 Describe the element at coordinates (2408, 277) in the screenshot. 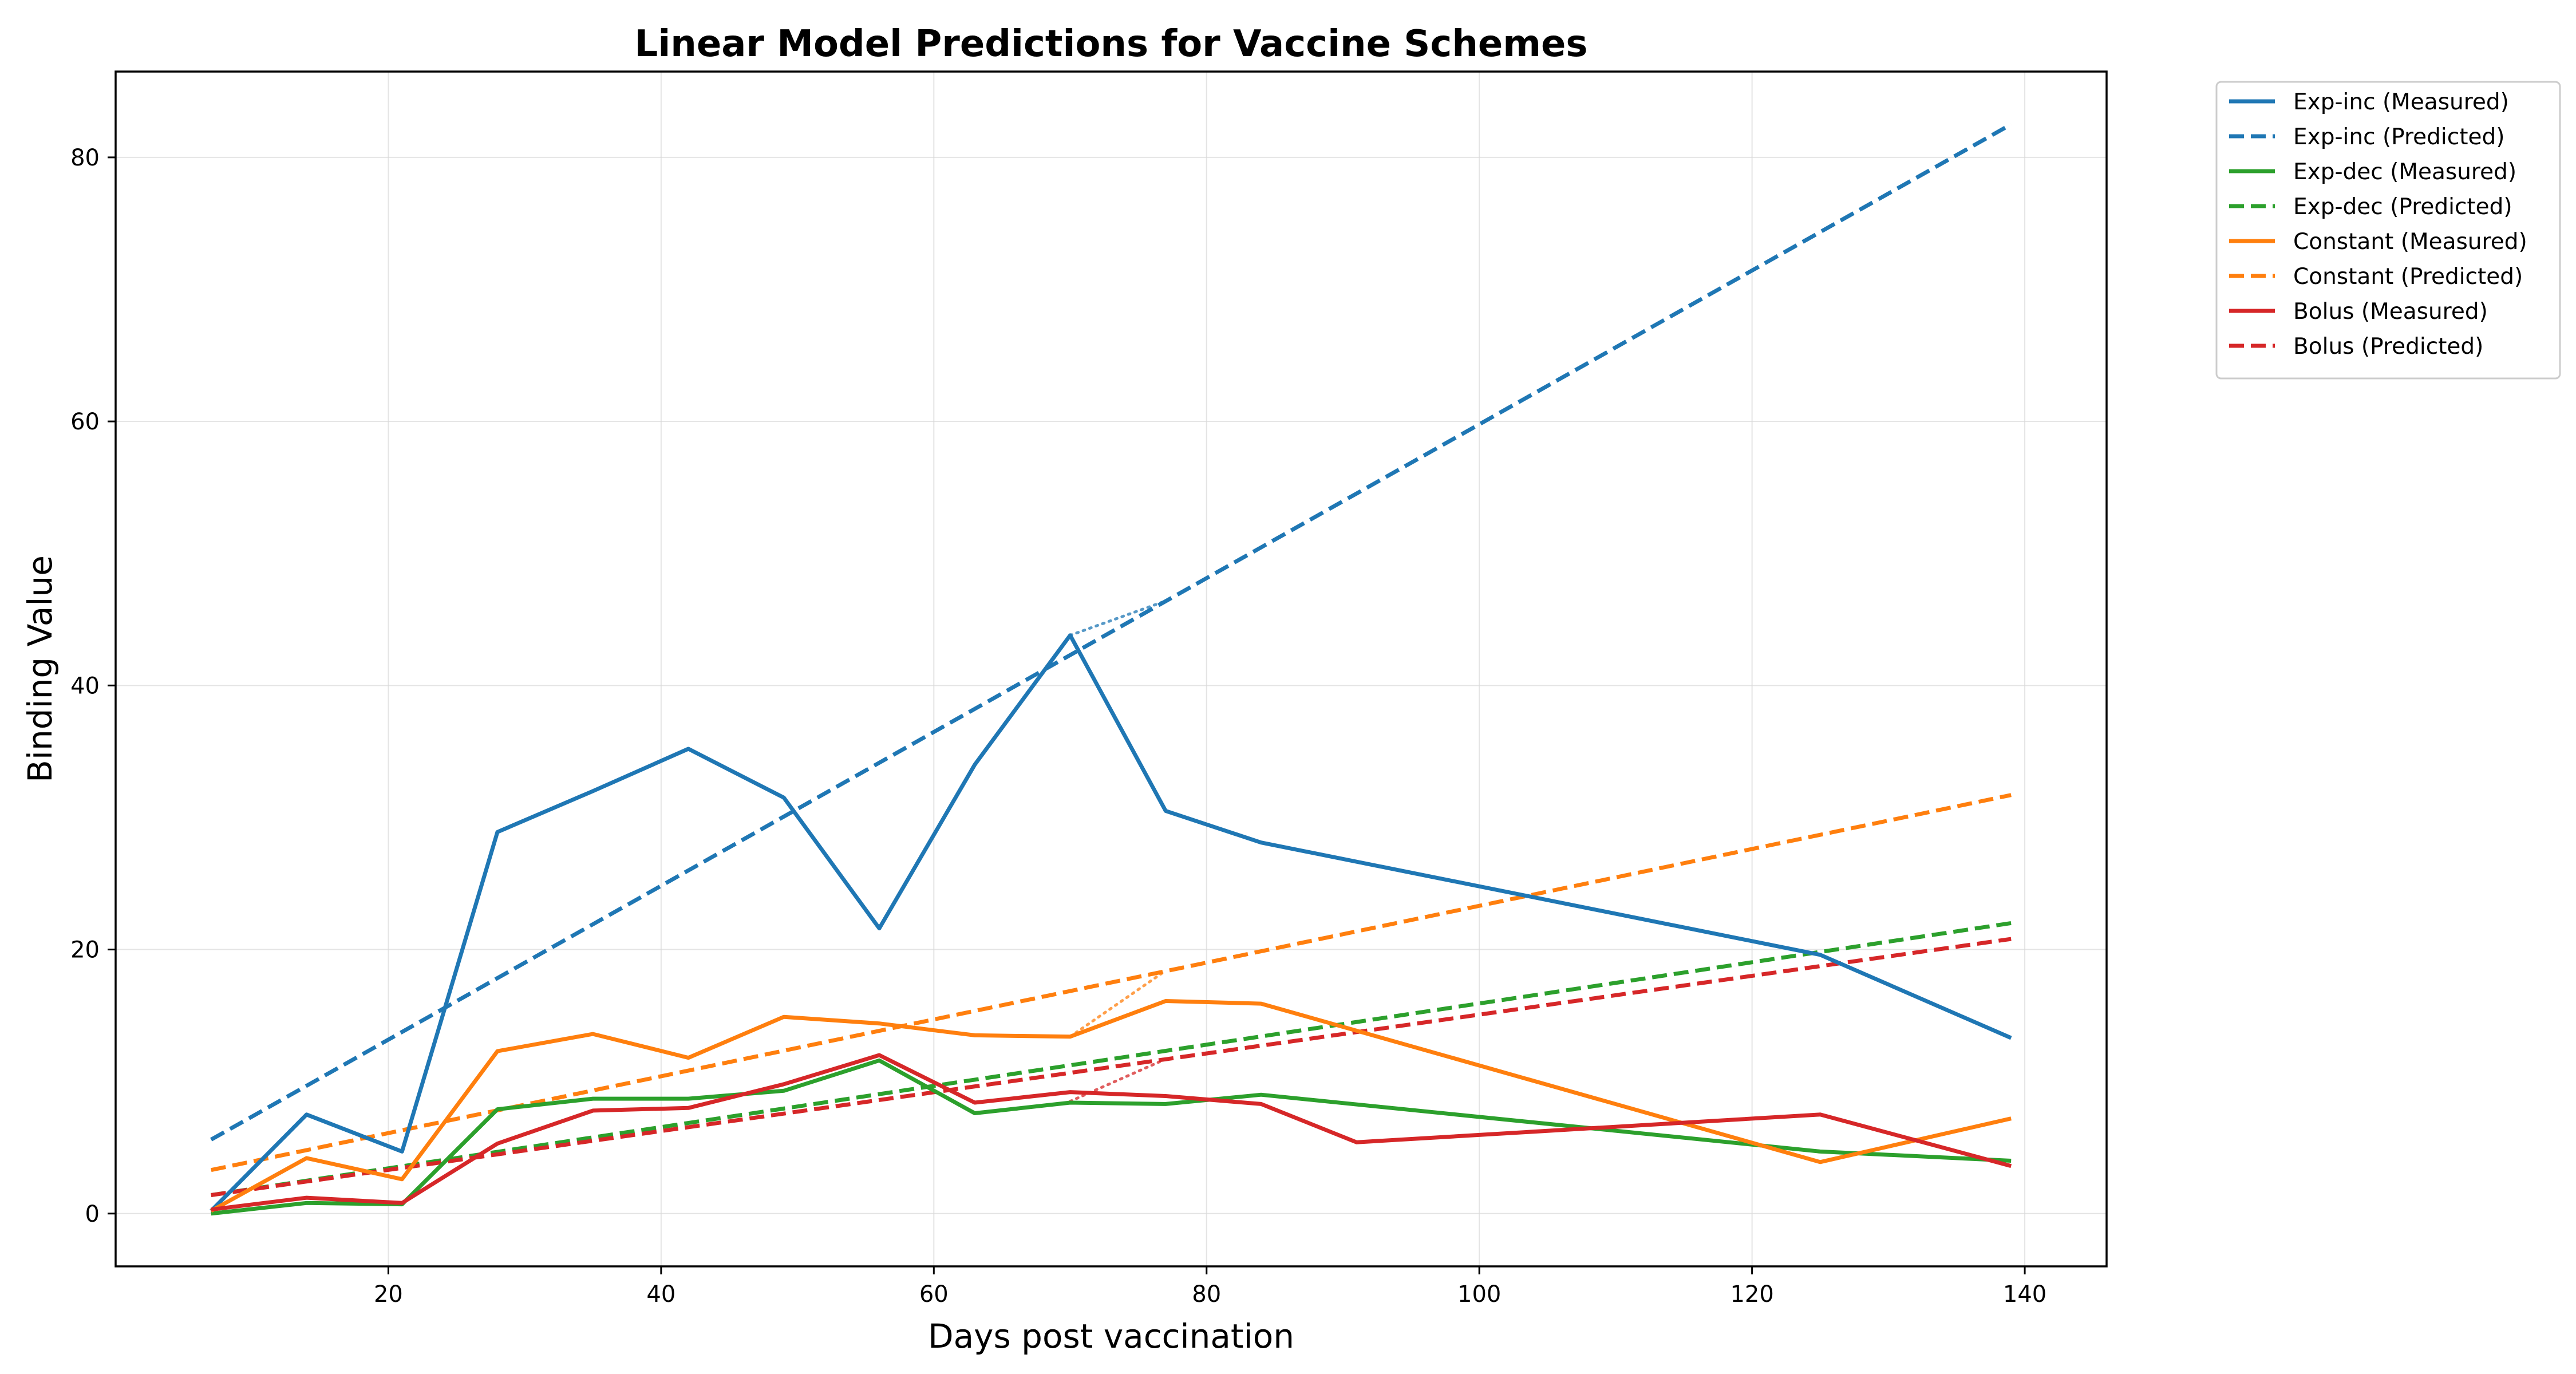

I see `legend-label: Constant (Predicted)` at that location.